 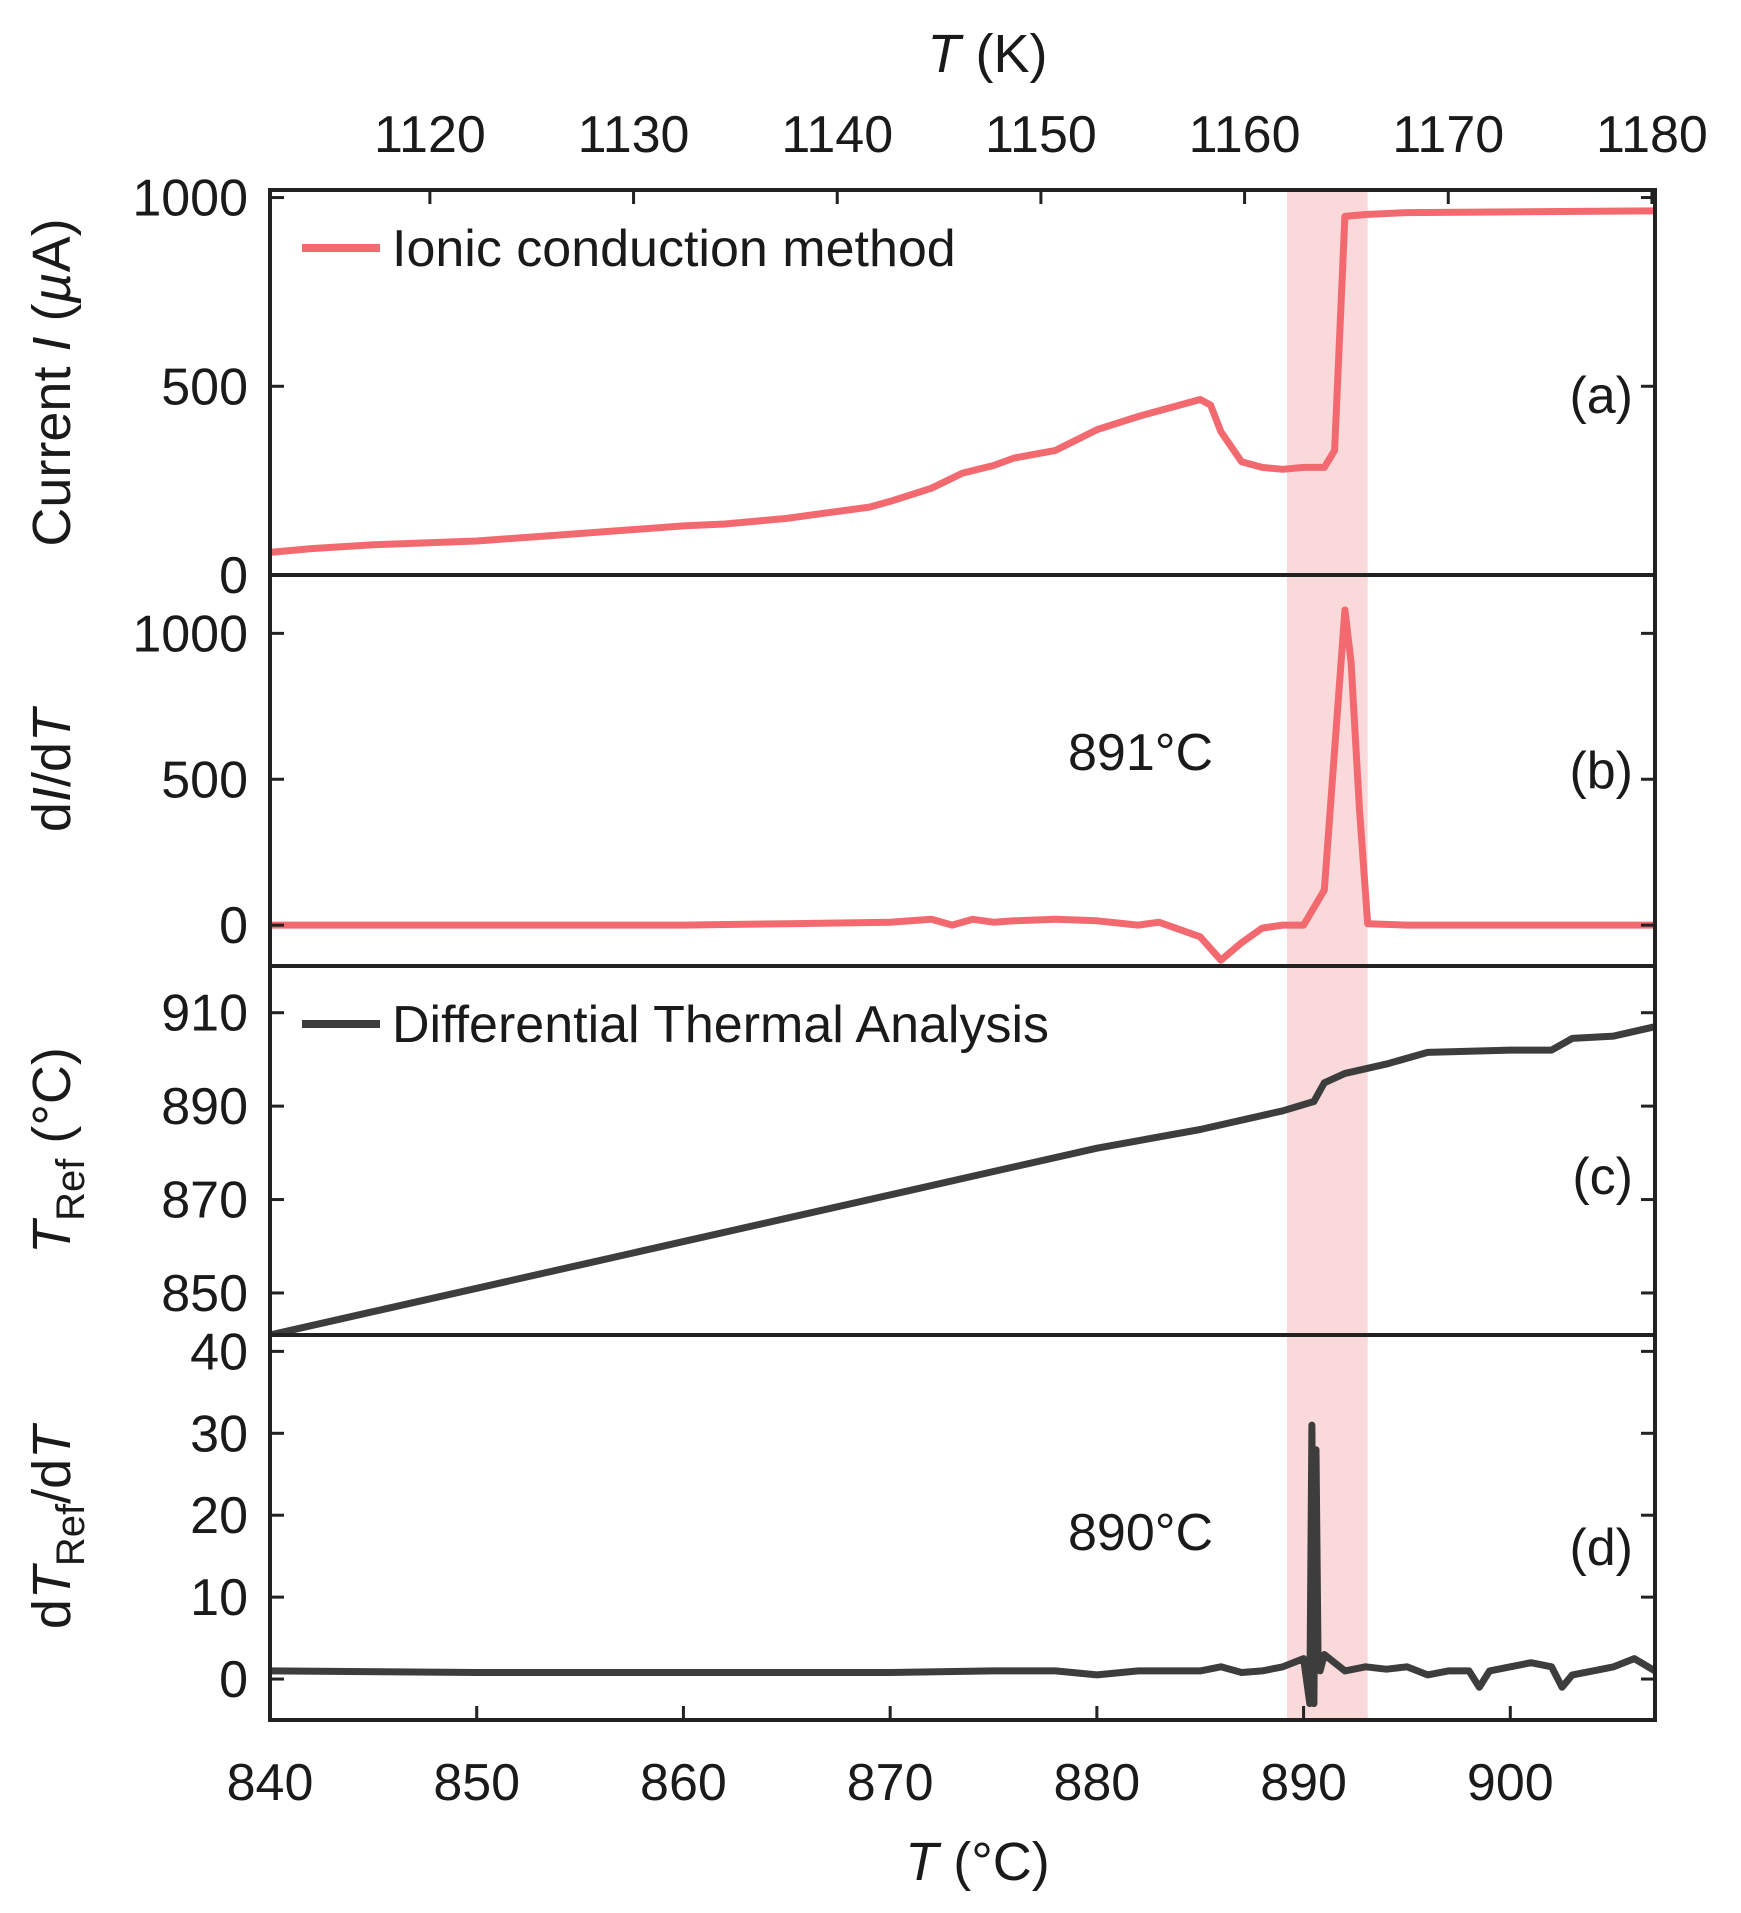 What do you see at coordinates (233, 1680) in the screenshot?
I see `panel-d-tick-label: 0` at bounding box center [233, 1680].